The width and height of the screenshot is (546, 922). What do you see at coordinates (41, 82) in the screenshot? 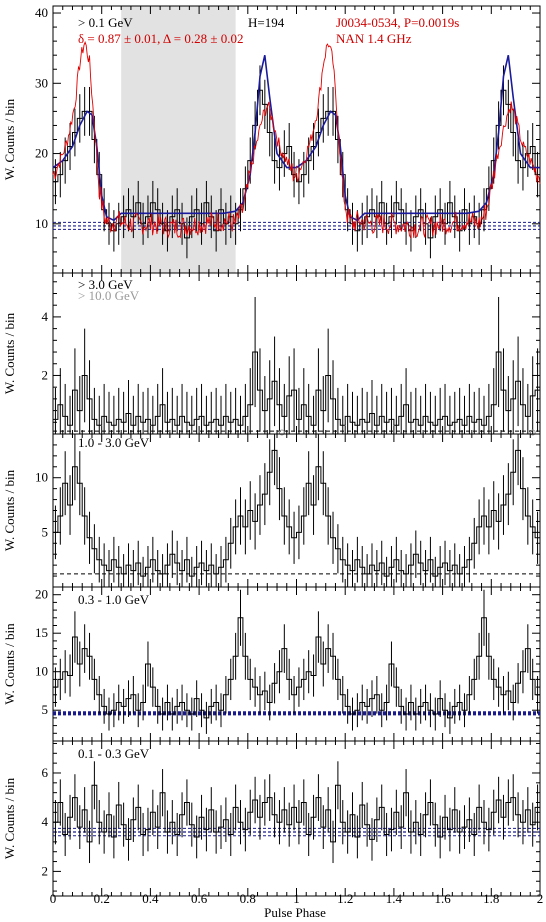
I see `y-tick-label: 30` at bounding box center [41, 82].